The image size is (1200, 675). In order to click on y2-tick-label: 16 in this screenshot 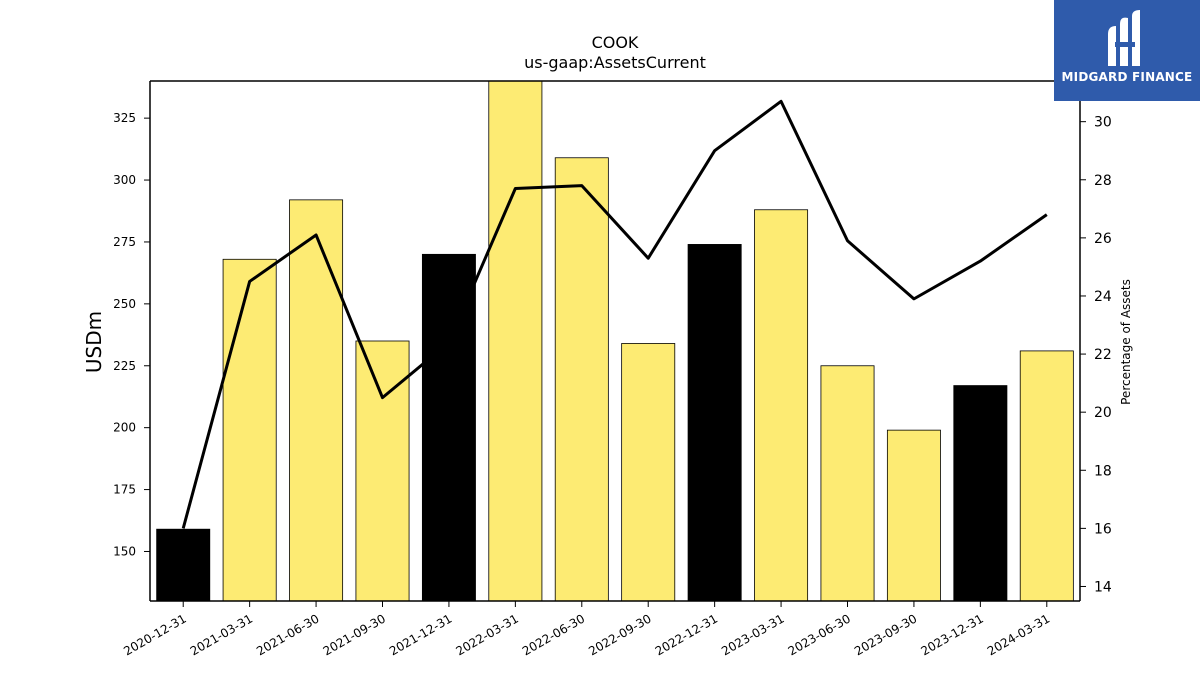, I will do `click(1103, 529)`.